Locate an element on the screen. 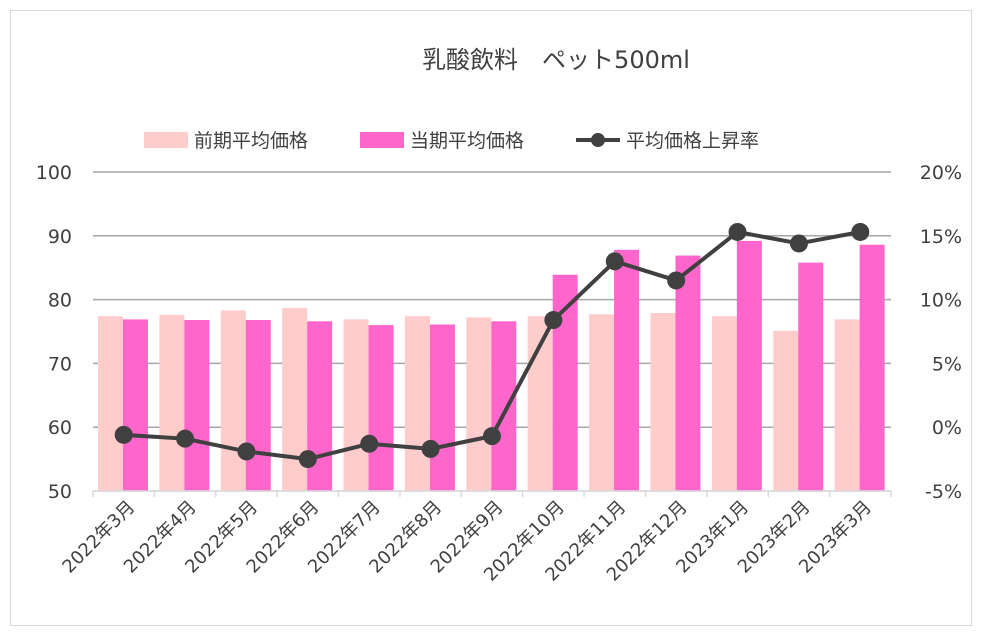  y2-tick-label: 10% is located at coordinates (941, 301).